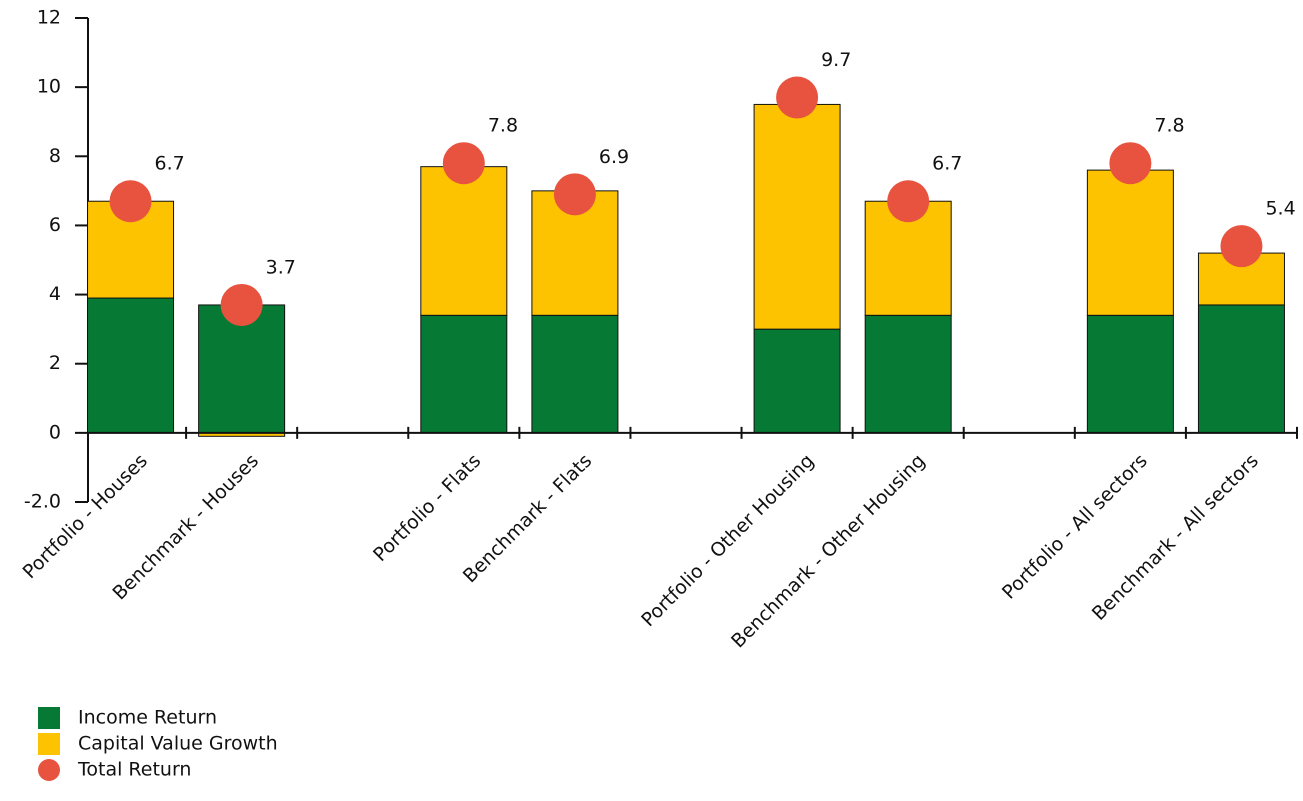  I want to click on y-tick-label: 10, so click(49, 87).